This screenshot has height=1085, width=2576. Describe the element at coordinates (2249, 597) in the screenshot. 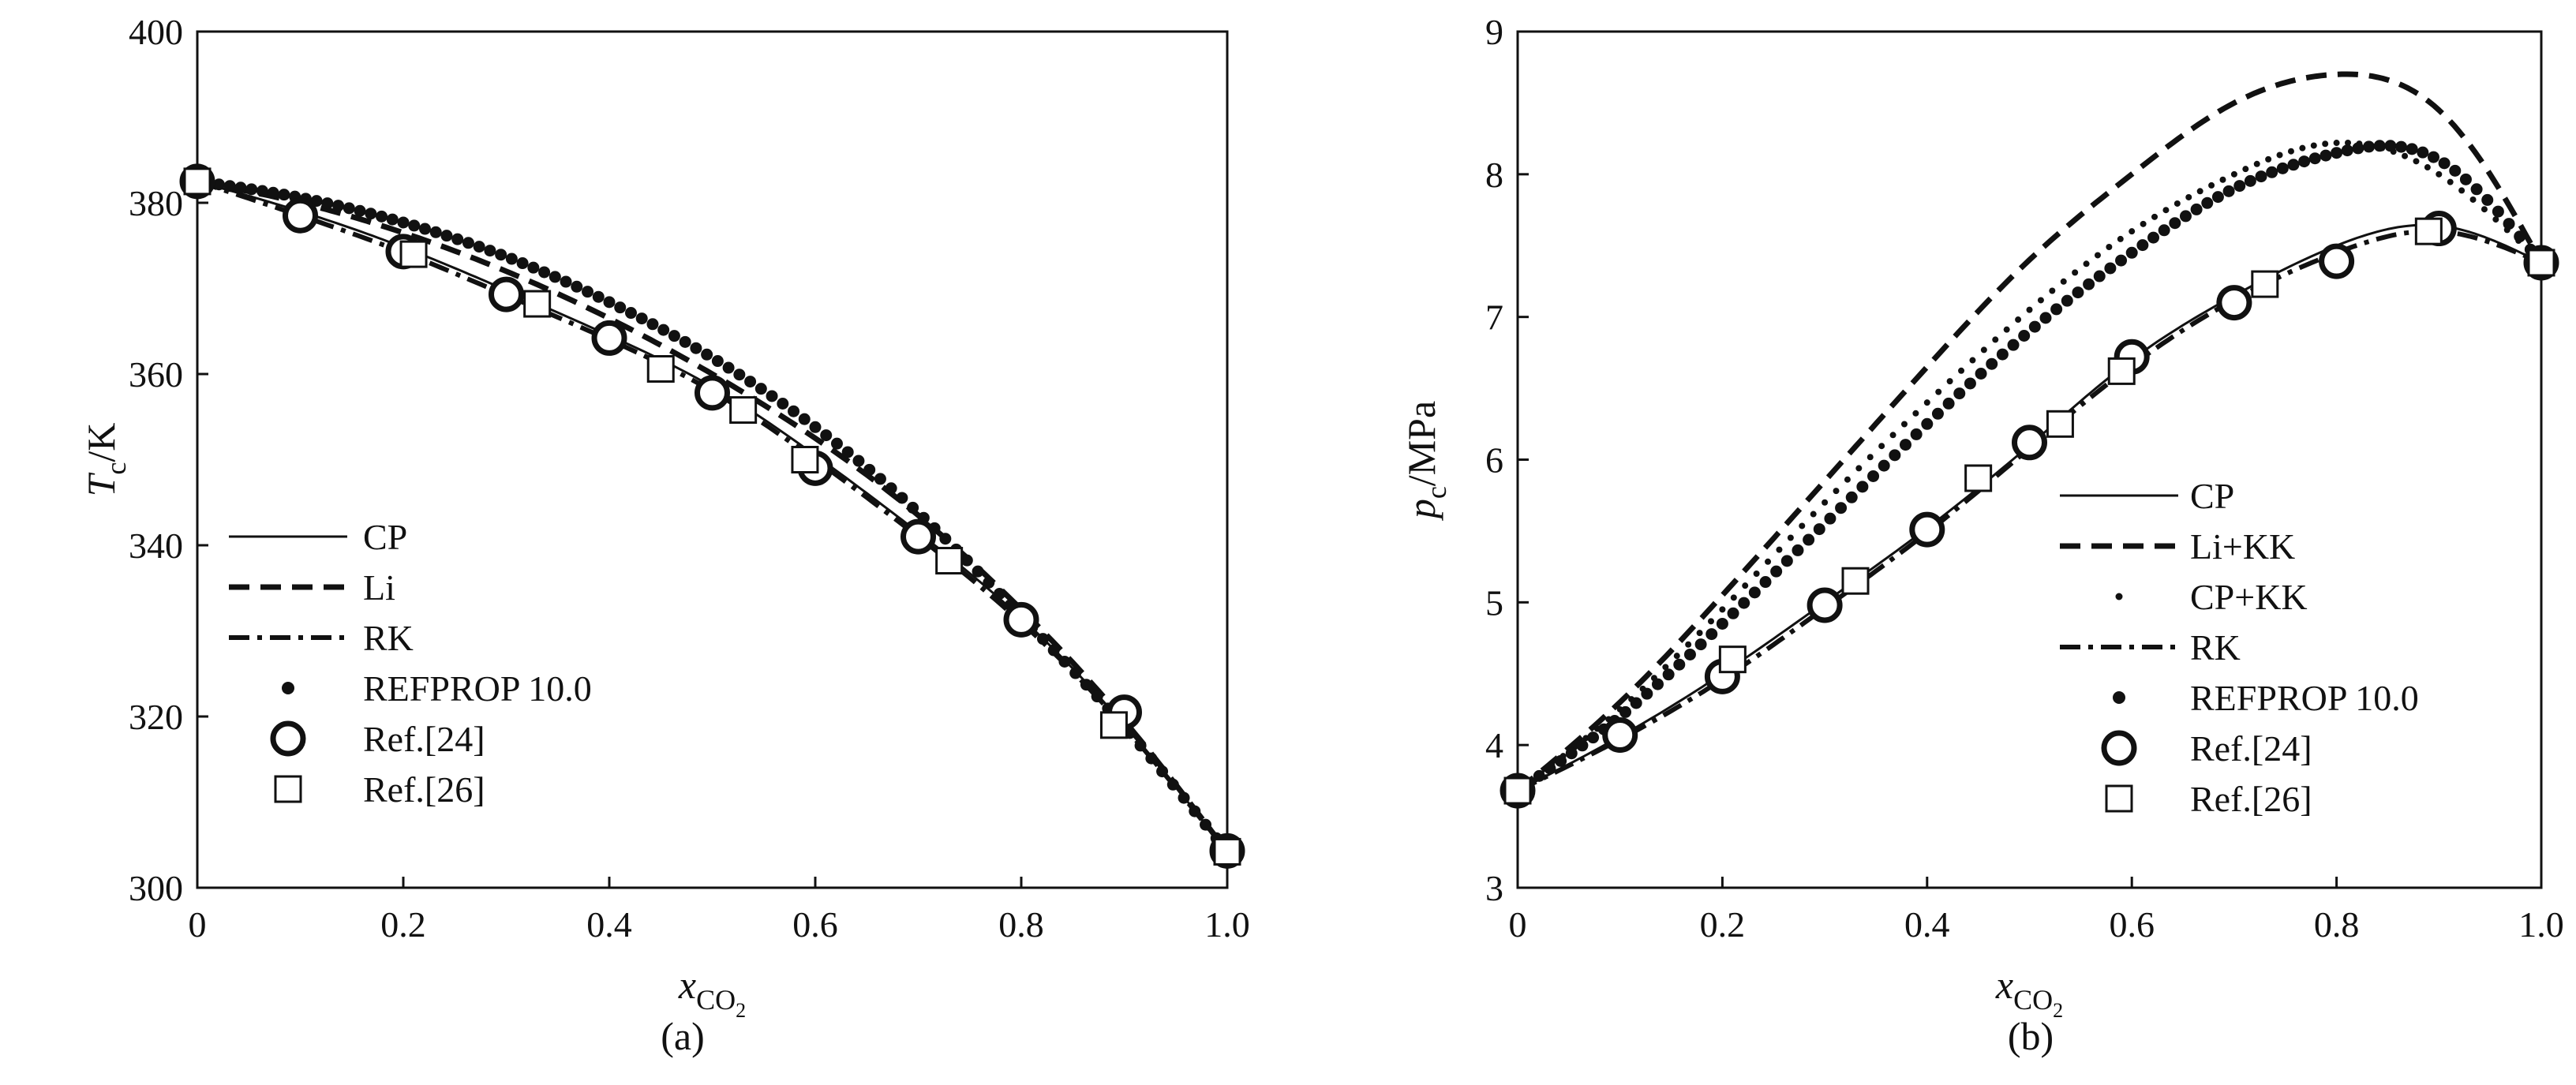

I see `legend-label: CP+KK` at that location.